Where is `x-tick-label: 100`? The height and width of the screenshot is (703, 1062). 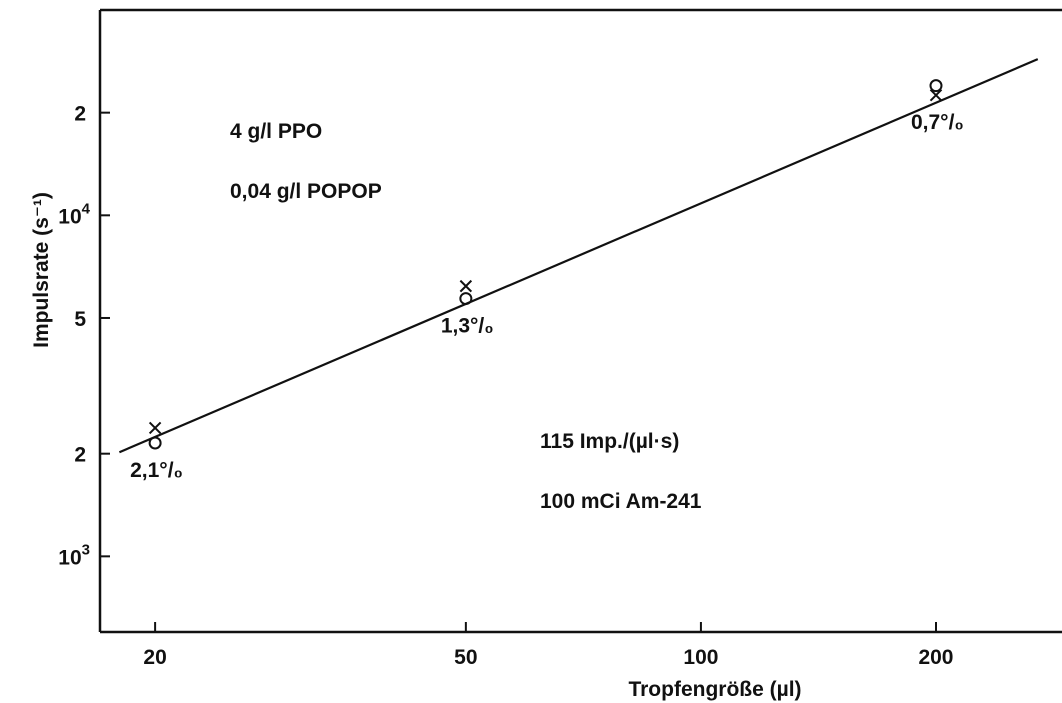
x-tick-label: 100 is located at coordinates (700, 657).